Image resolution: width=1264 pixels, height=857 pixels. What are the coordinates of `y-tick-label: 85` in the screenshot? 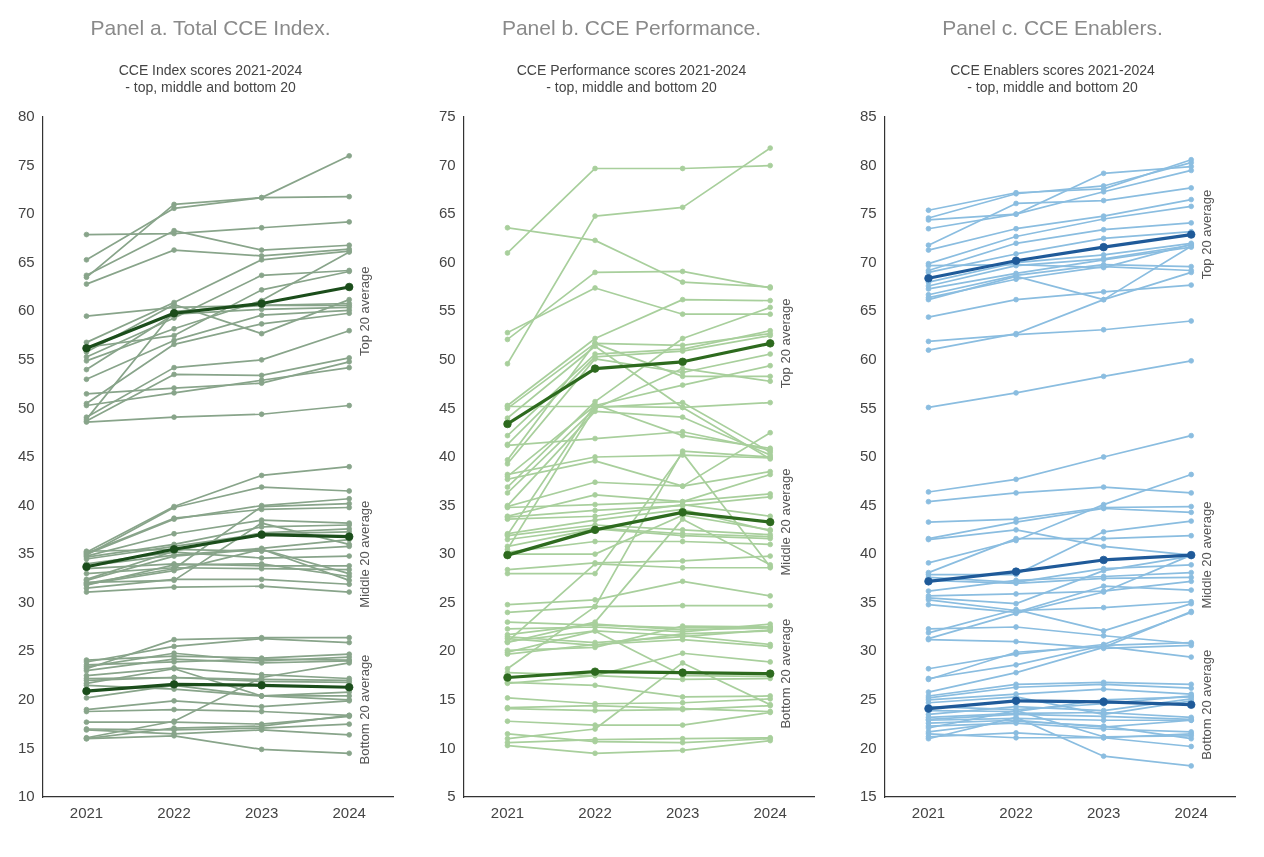 It's located at (868, 116).